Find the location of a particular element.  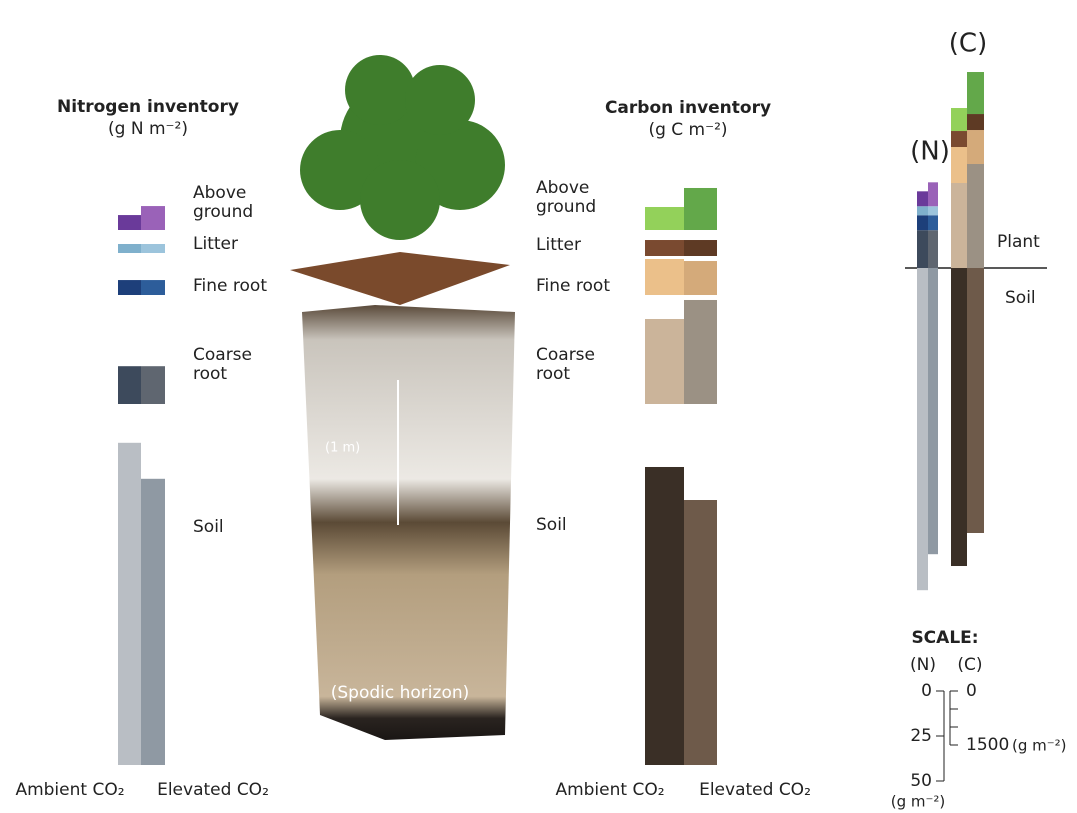

depth-label: (1 m) is located at coordinates (342, 448).